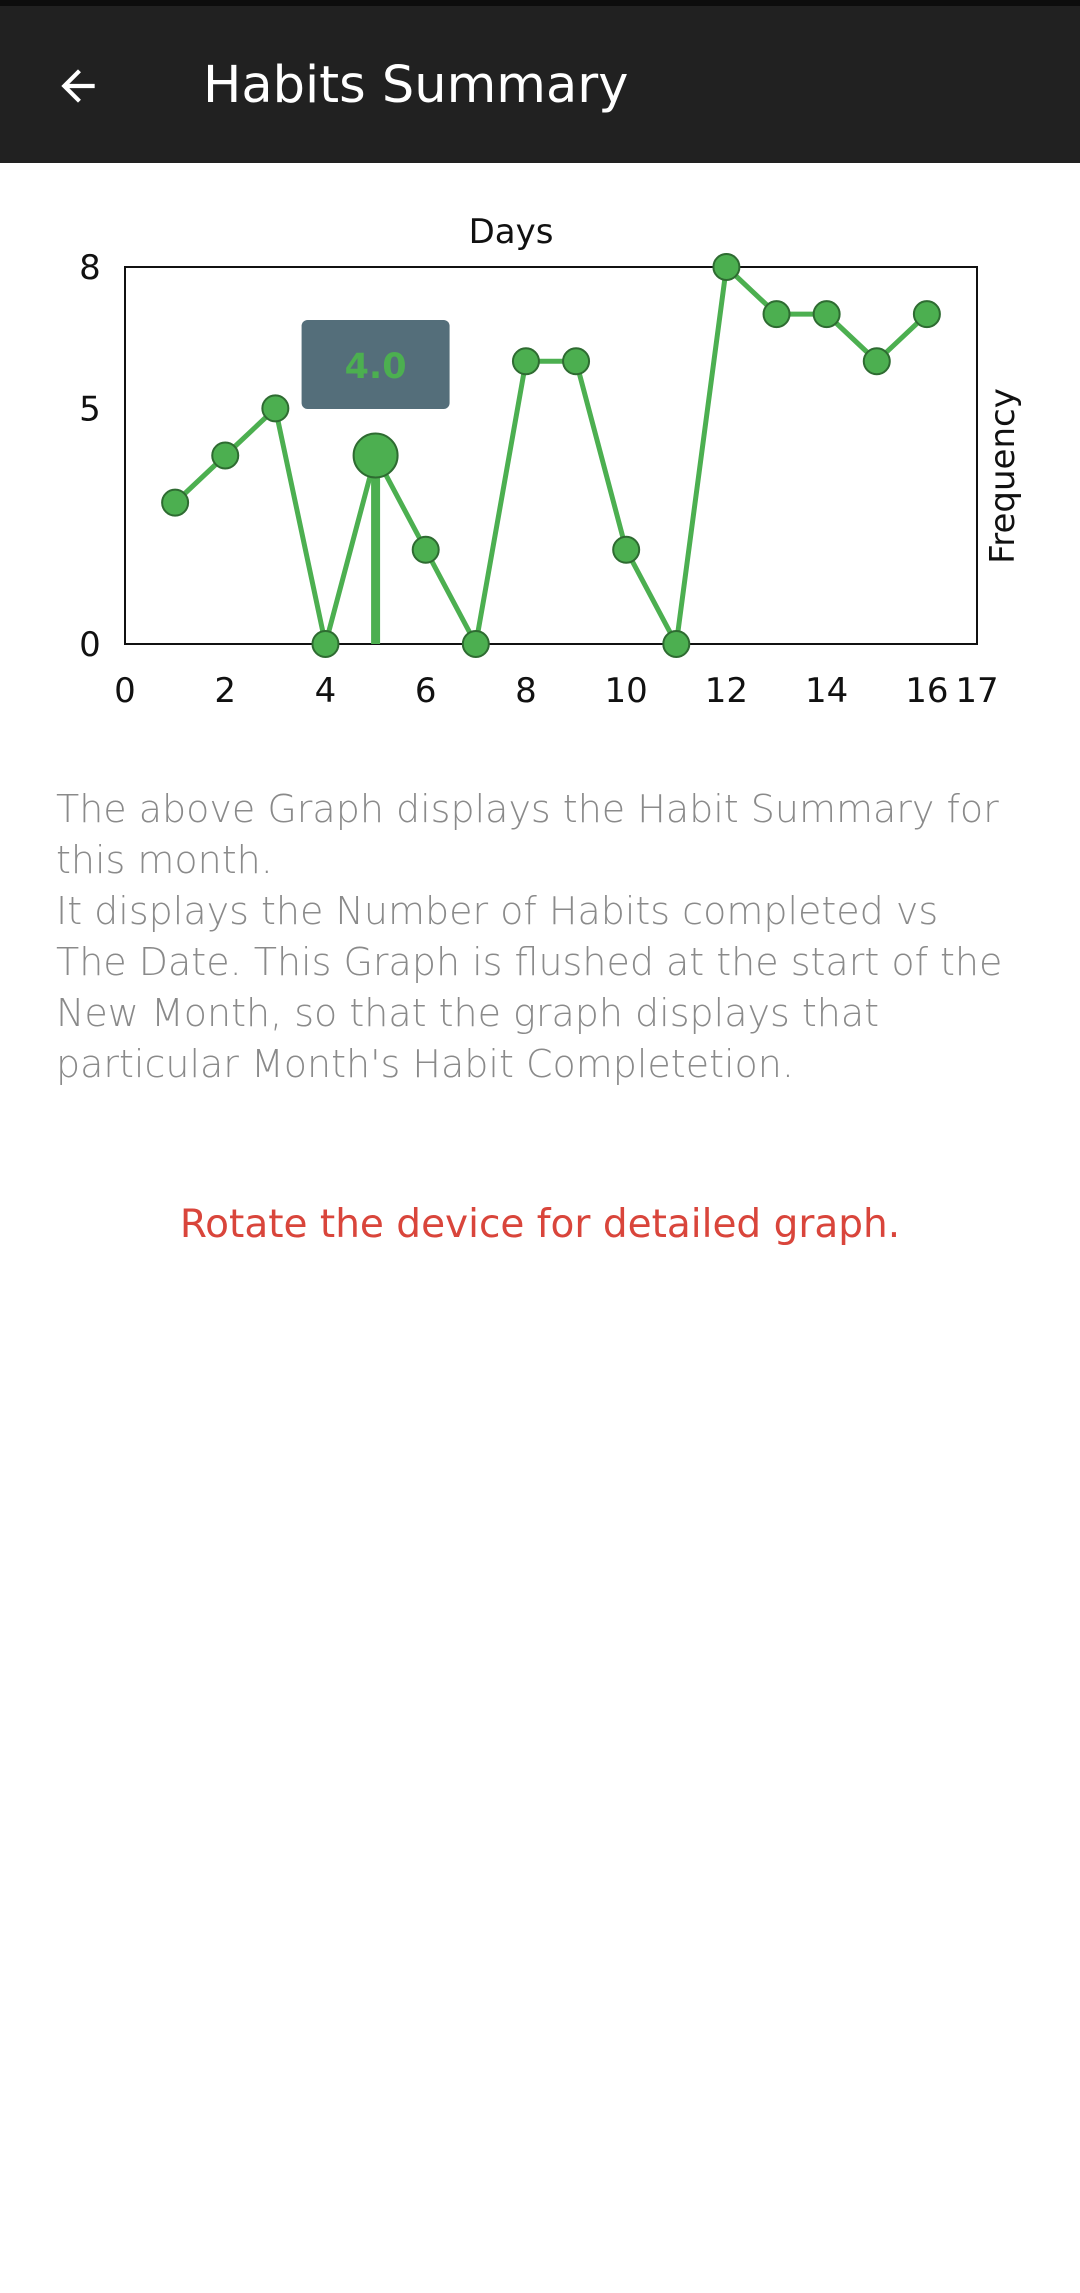 The height and width of the screenshot is (2293, 1080). I want to click on x-tick-label: 0, so click(125, 691).